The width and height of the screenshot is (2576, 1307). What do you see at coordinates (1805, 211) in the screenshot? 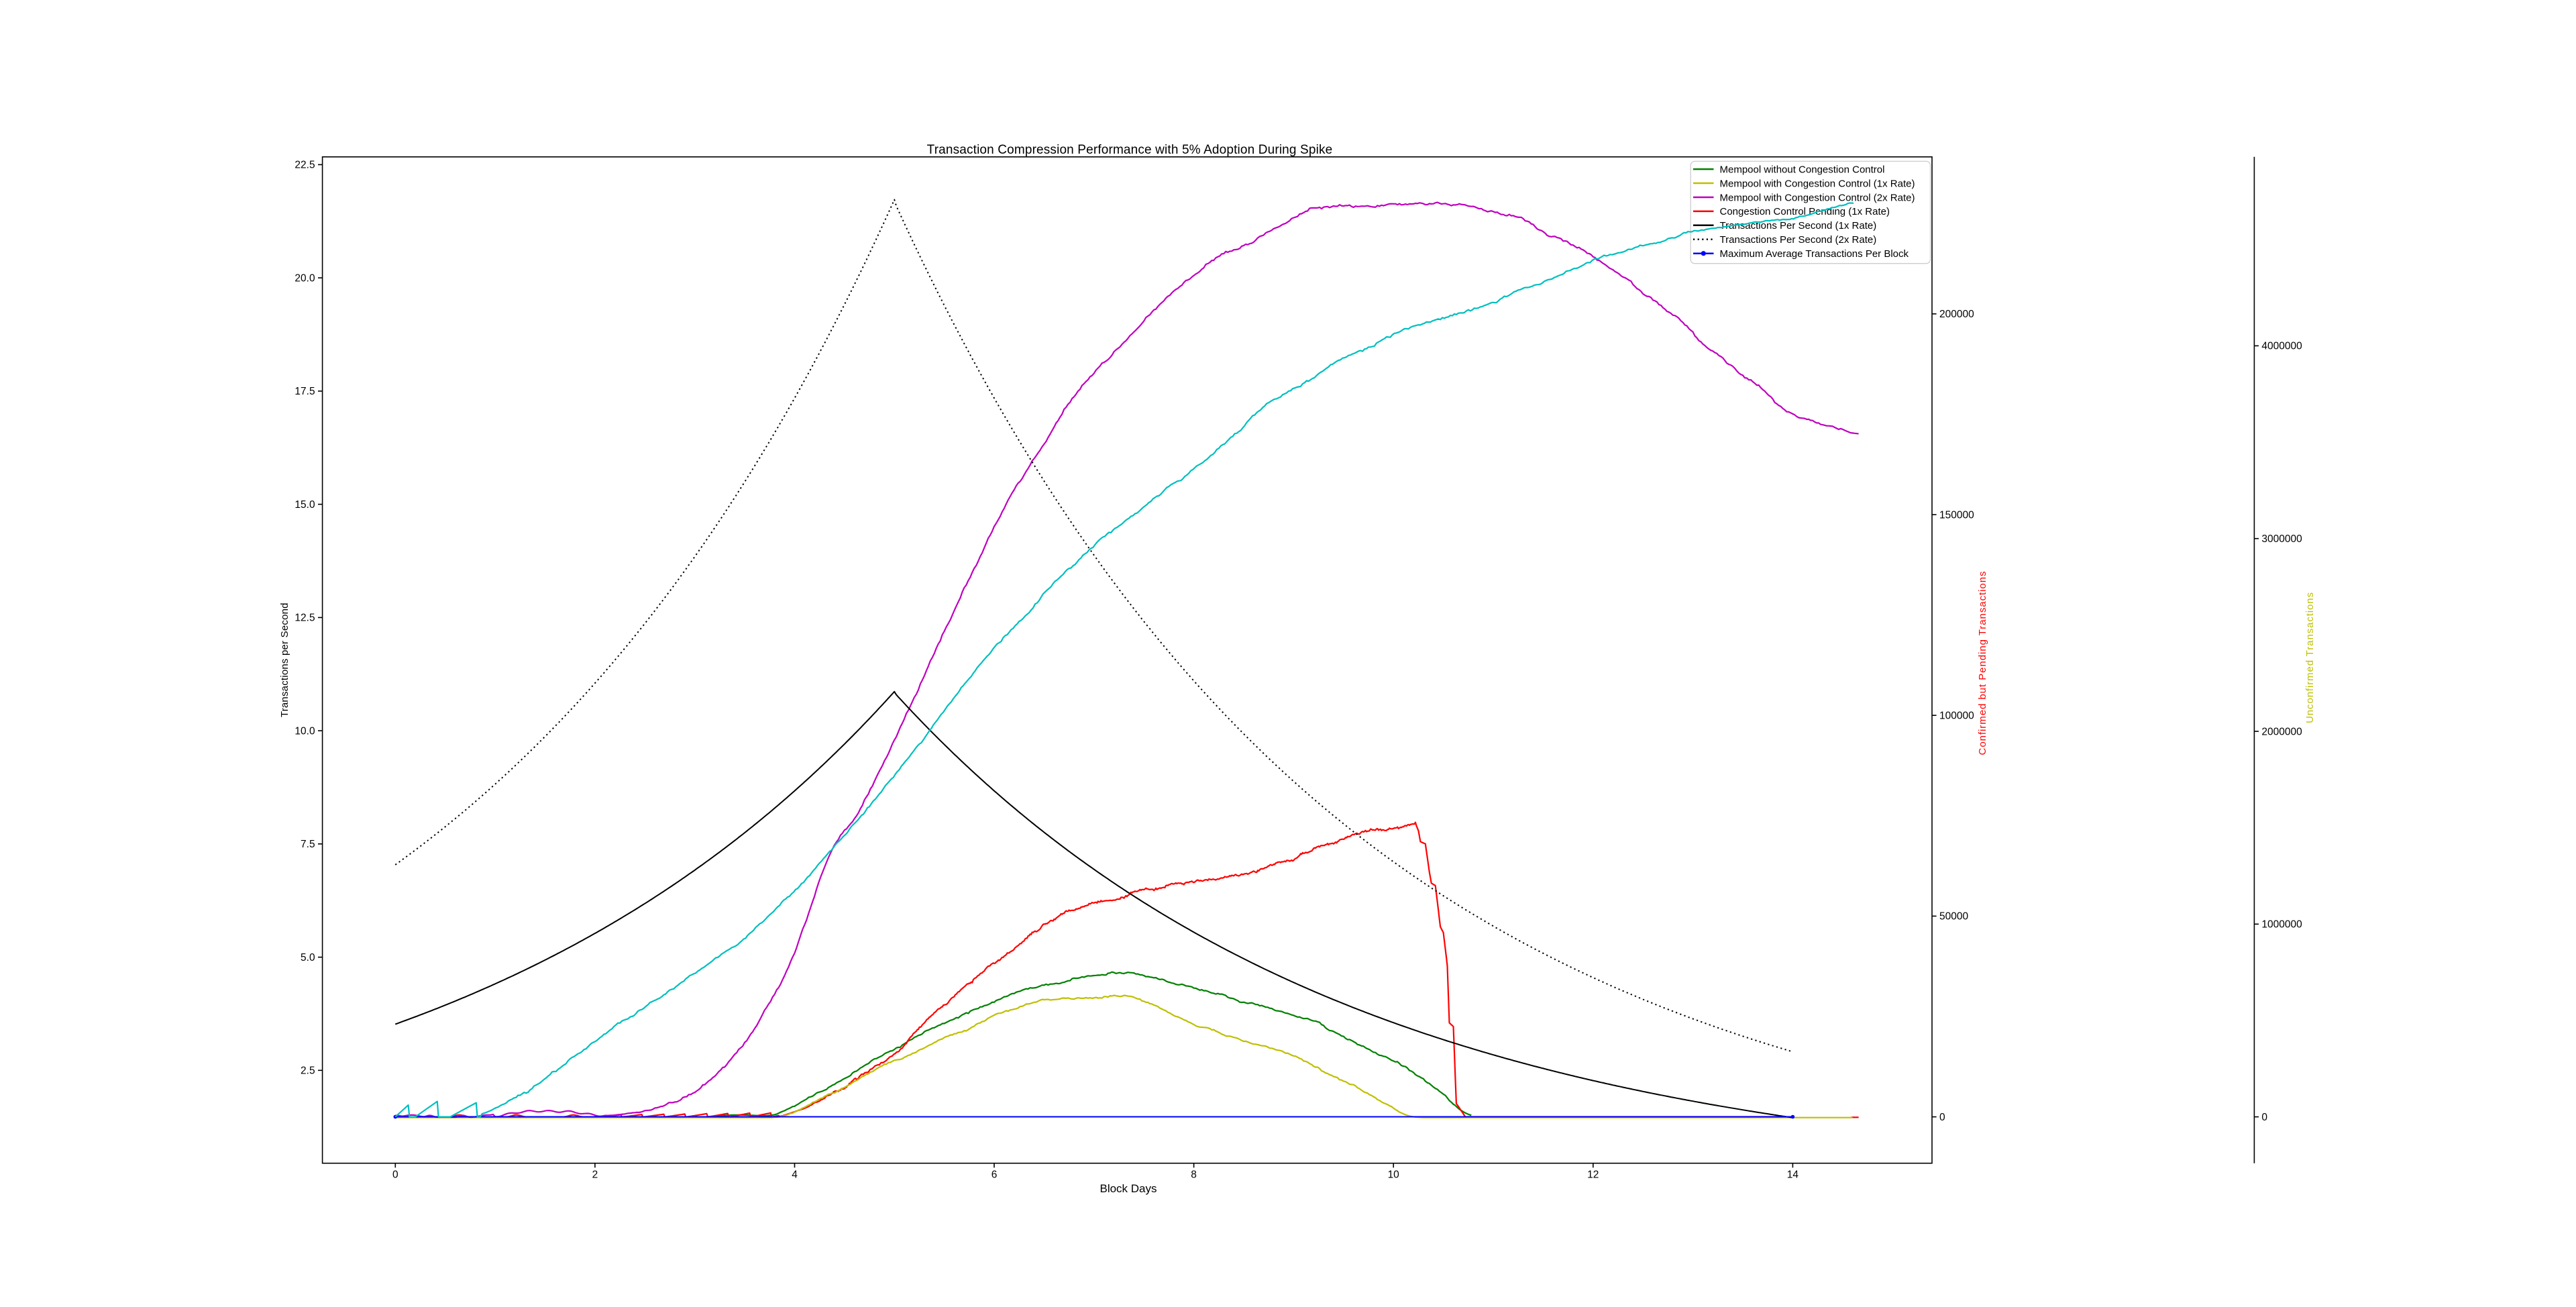
I see `svg-text:Congestion Control Pending (1x: Congestion Control Pending (1x Rate)` at bounding box center [1805, 211].